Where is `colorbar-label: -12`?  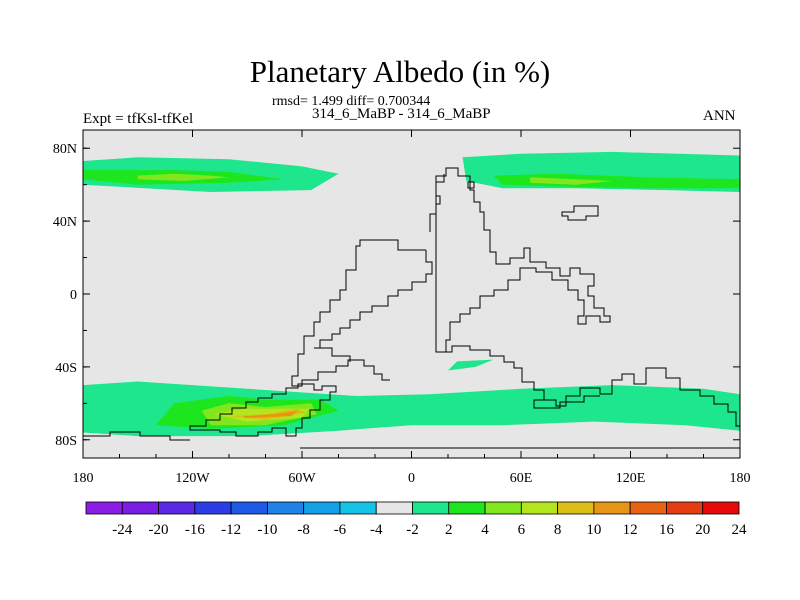 colorbar-label: -12 is located at coordinates (231, 530).